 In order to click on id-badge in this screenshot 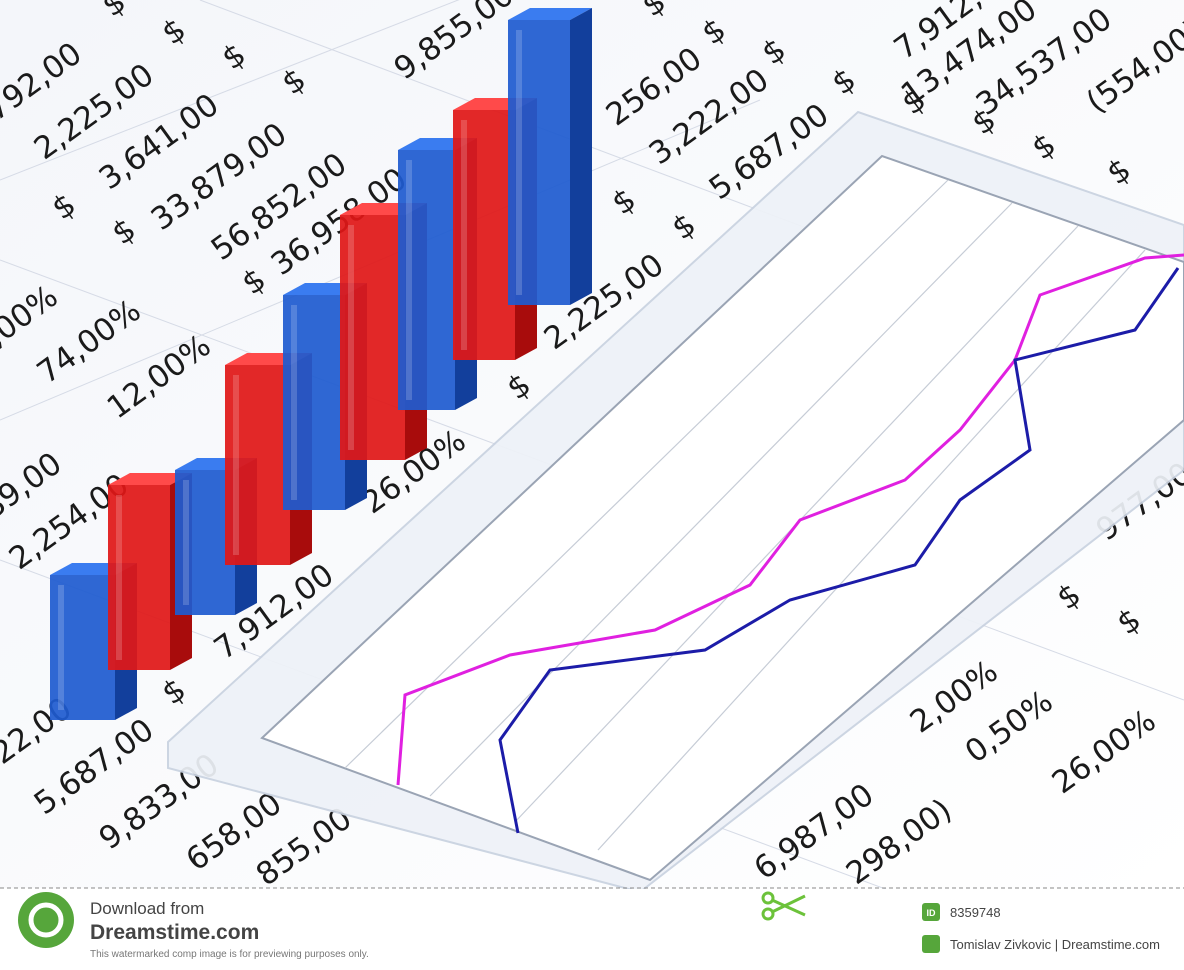, I will do `click(931, 912)`.